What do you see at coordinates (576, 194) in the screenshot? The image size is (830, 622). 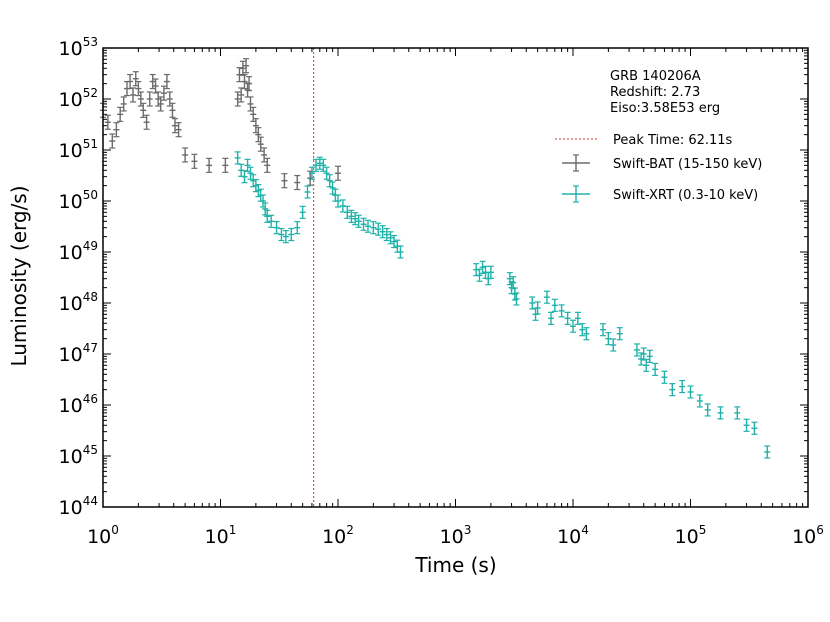 I see `legend-xrt-marker` at bounding box center [576, 194].